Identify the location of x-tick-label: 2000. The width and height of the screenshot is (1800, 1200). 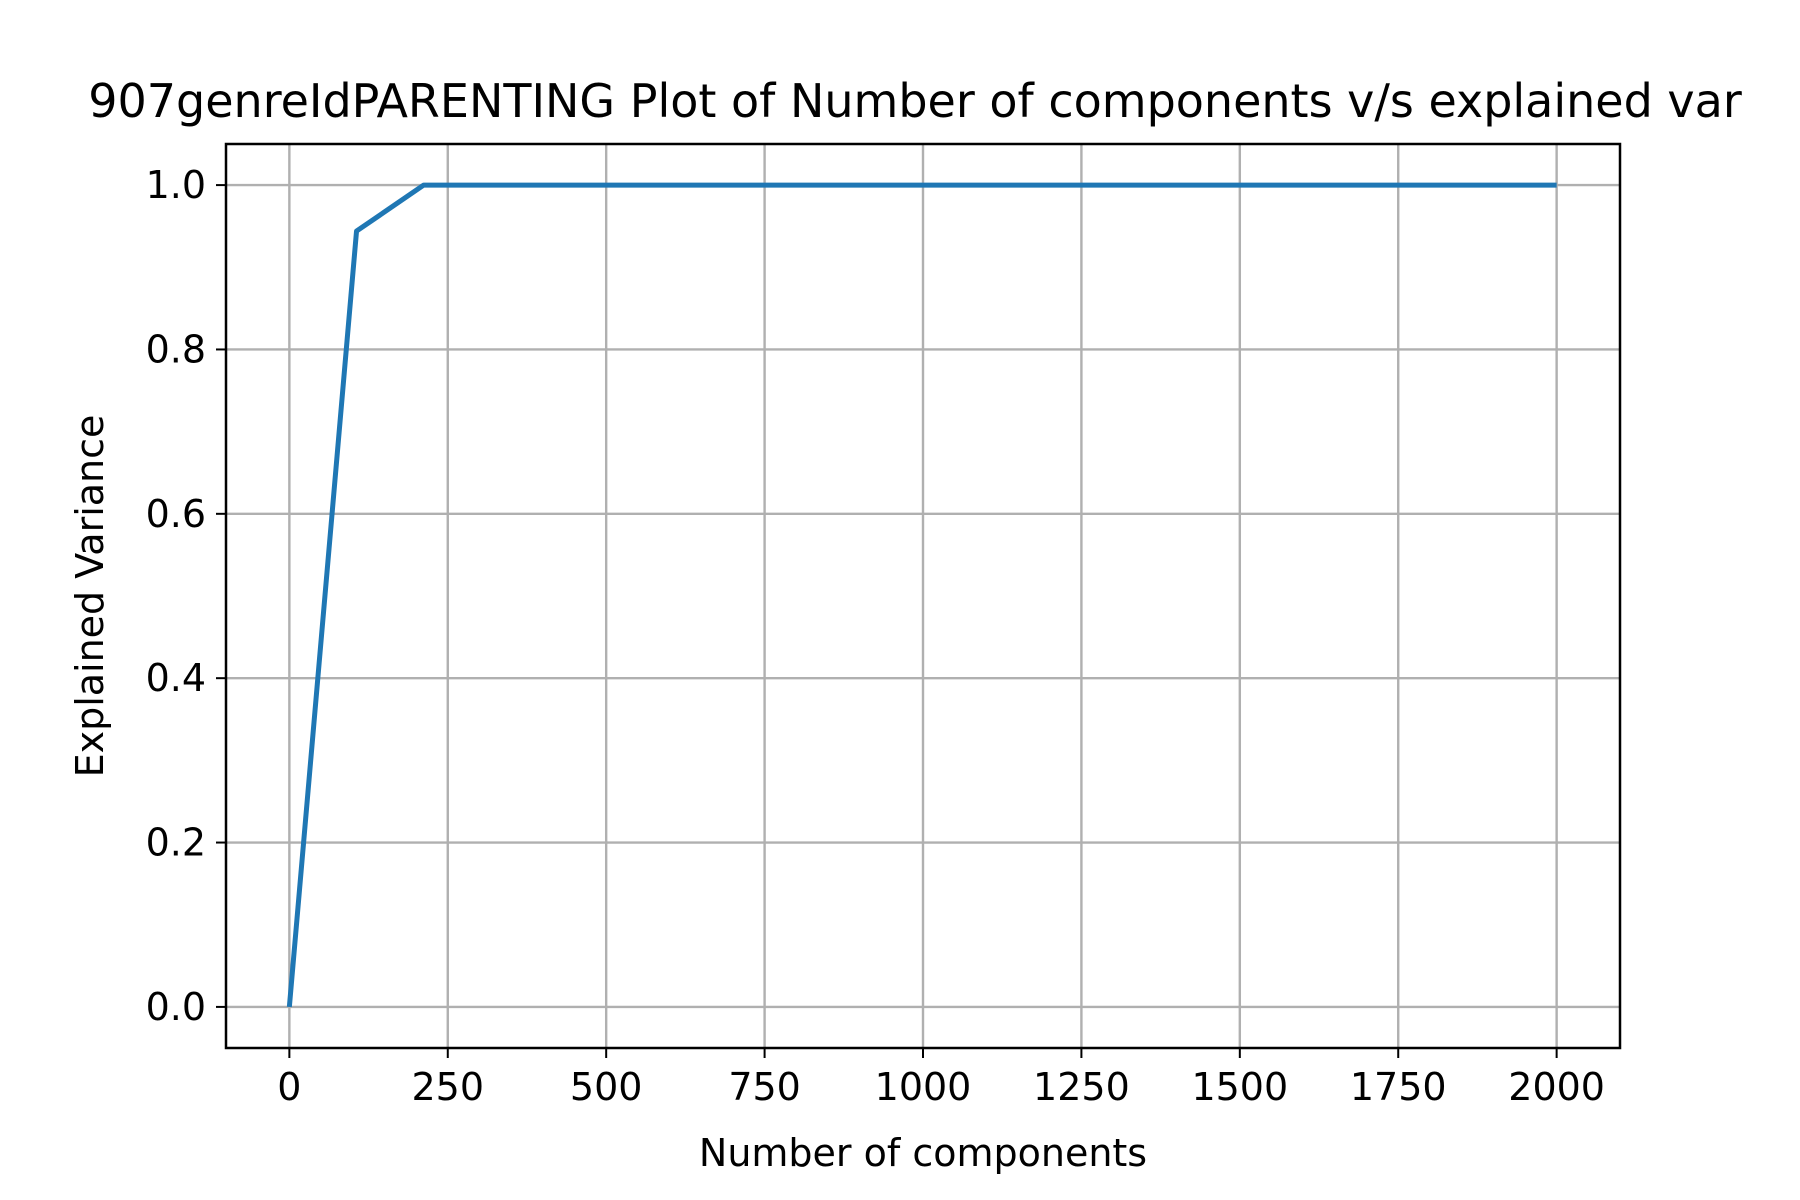
(1556, 1087).